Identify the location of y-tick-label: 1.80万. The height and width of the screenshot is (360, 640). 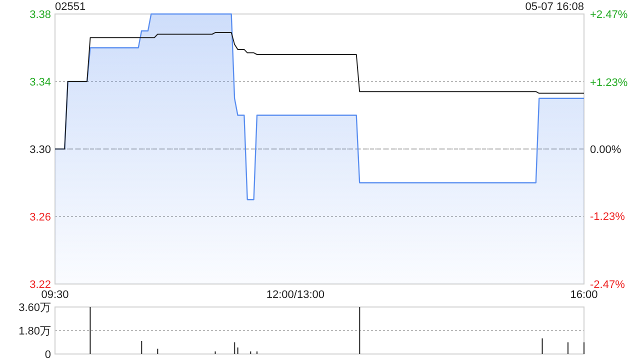
(34, 332).